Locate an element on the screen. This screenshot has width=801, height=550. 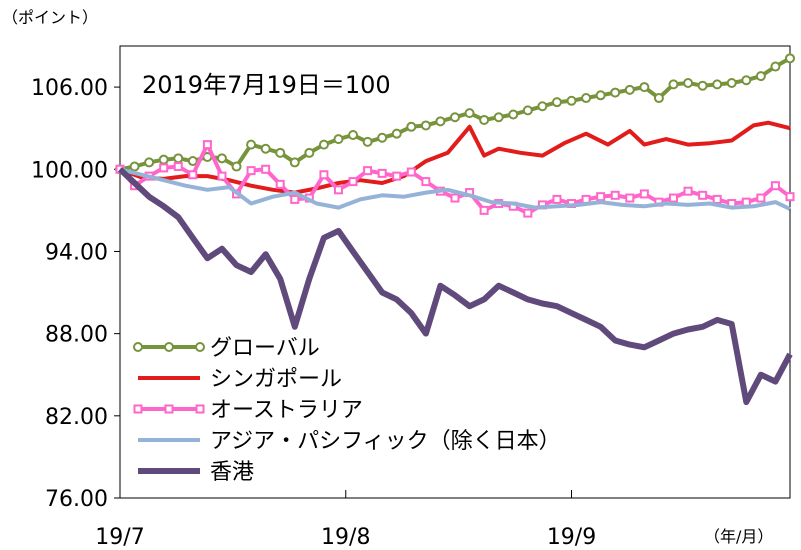
x-unit-label: （年/月） is located at coordinates (739, 536).